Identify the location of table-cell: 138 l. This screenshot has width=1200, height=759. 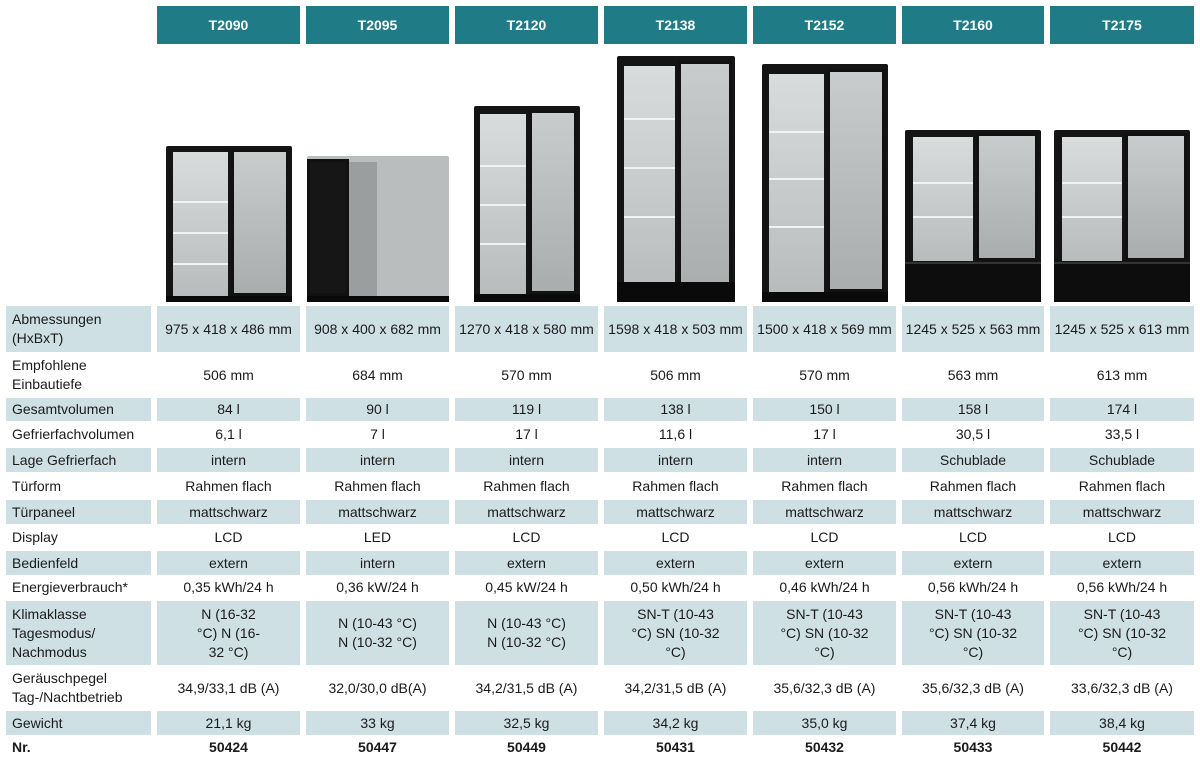
(675, 409).